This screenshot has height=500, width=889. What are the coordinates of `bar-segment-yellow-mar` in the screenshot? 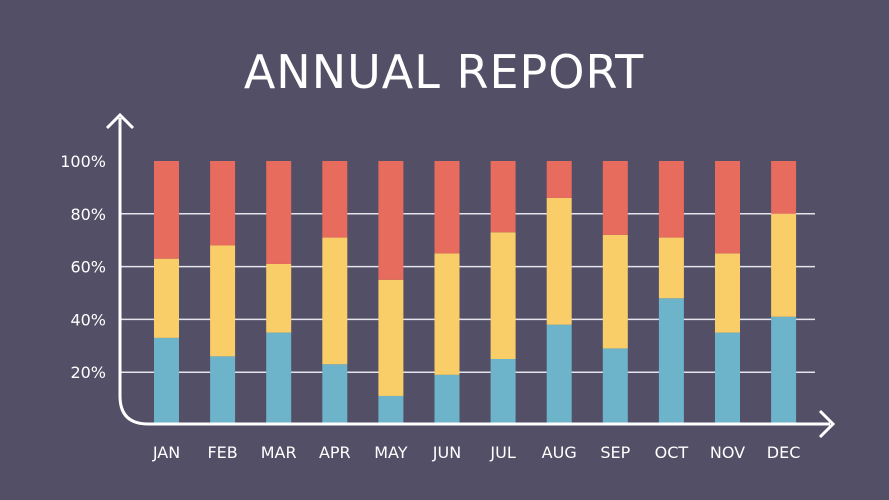 It's located at (279, 298).